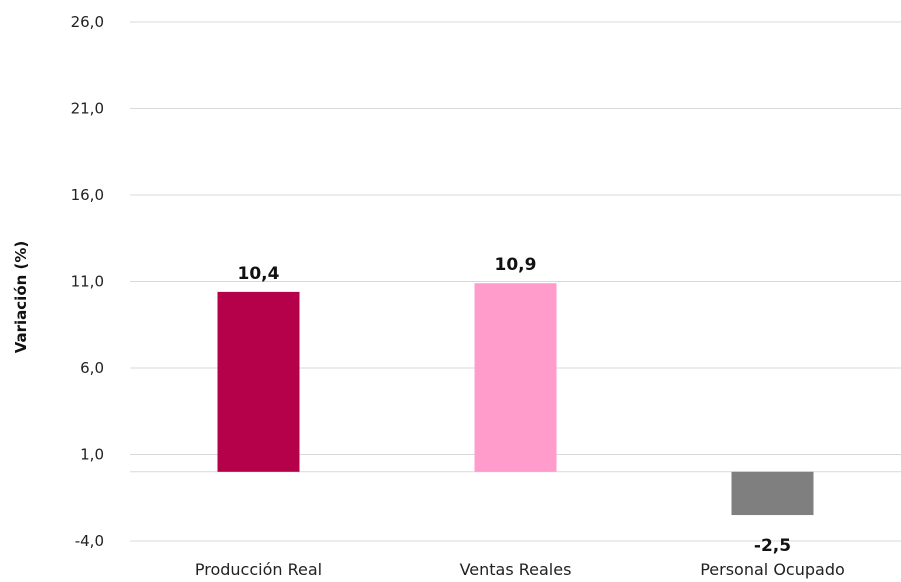  Describe the element at coordinates (87, 22) in the screenshot. I see `y-tick-label: 26,0` at that location.